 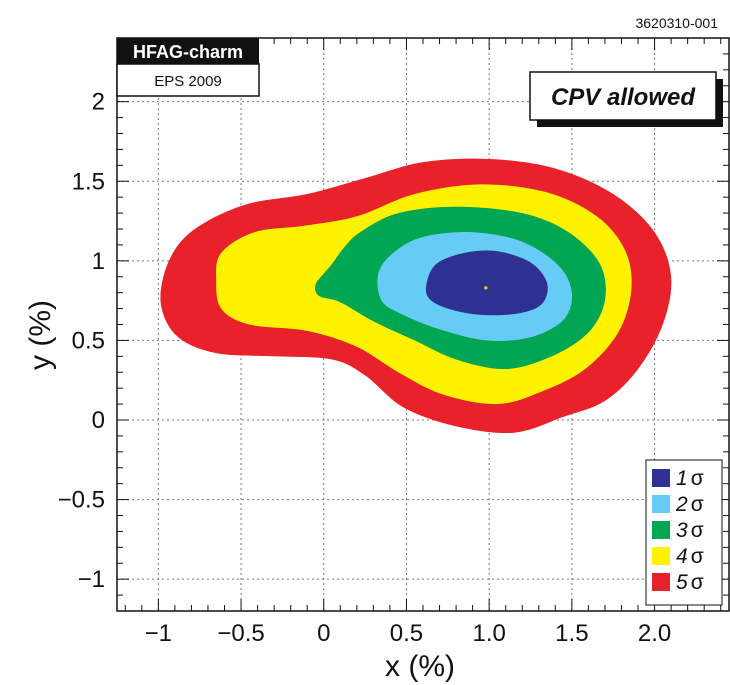 I want to click on x-axis-title: x (%), so click(x=420, y=666).